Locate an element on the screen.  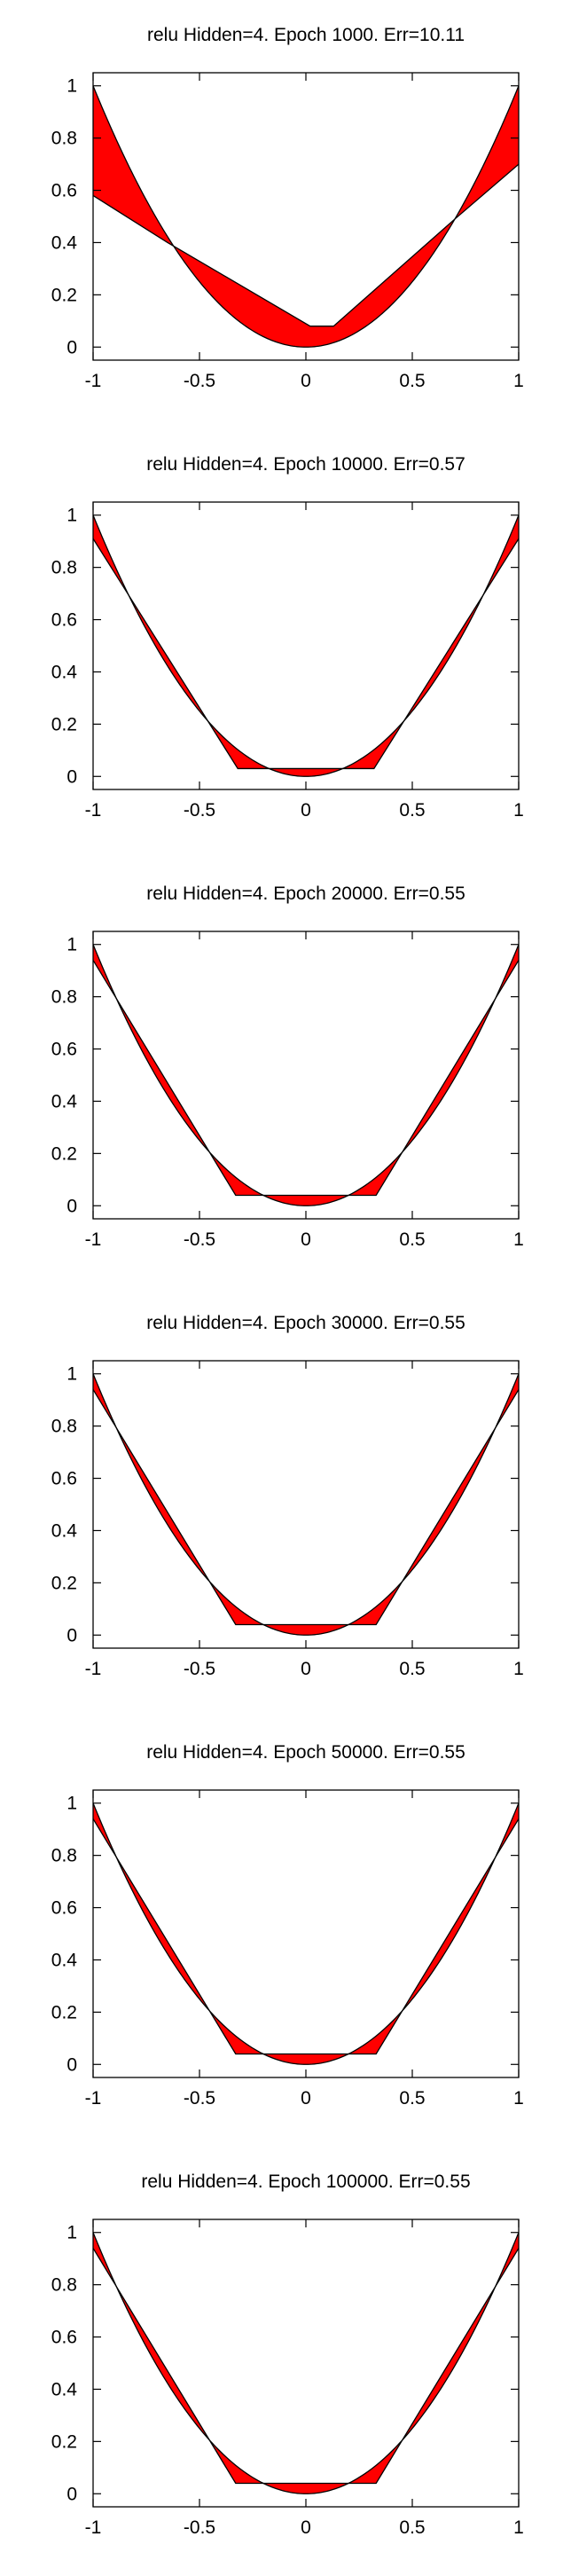
chart-title: relu Hidden=4. Epoch 10000. Err=0.57 is located at coordinates (305, 464).